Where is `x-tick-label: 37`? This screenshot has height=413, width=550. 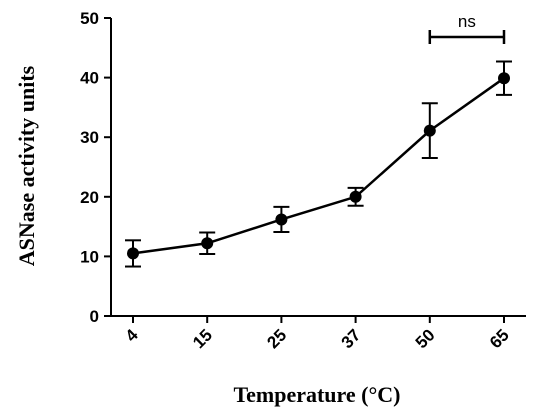
x-tick-label: 37 is located at coordinates (351, 338).